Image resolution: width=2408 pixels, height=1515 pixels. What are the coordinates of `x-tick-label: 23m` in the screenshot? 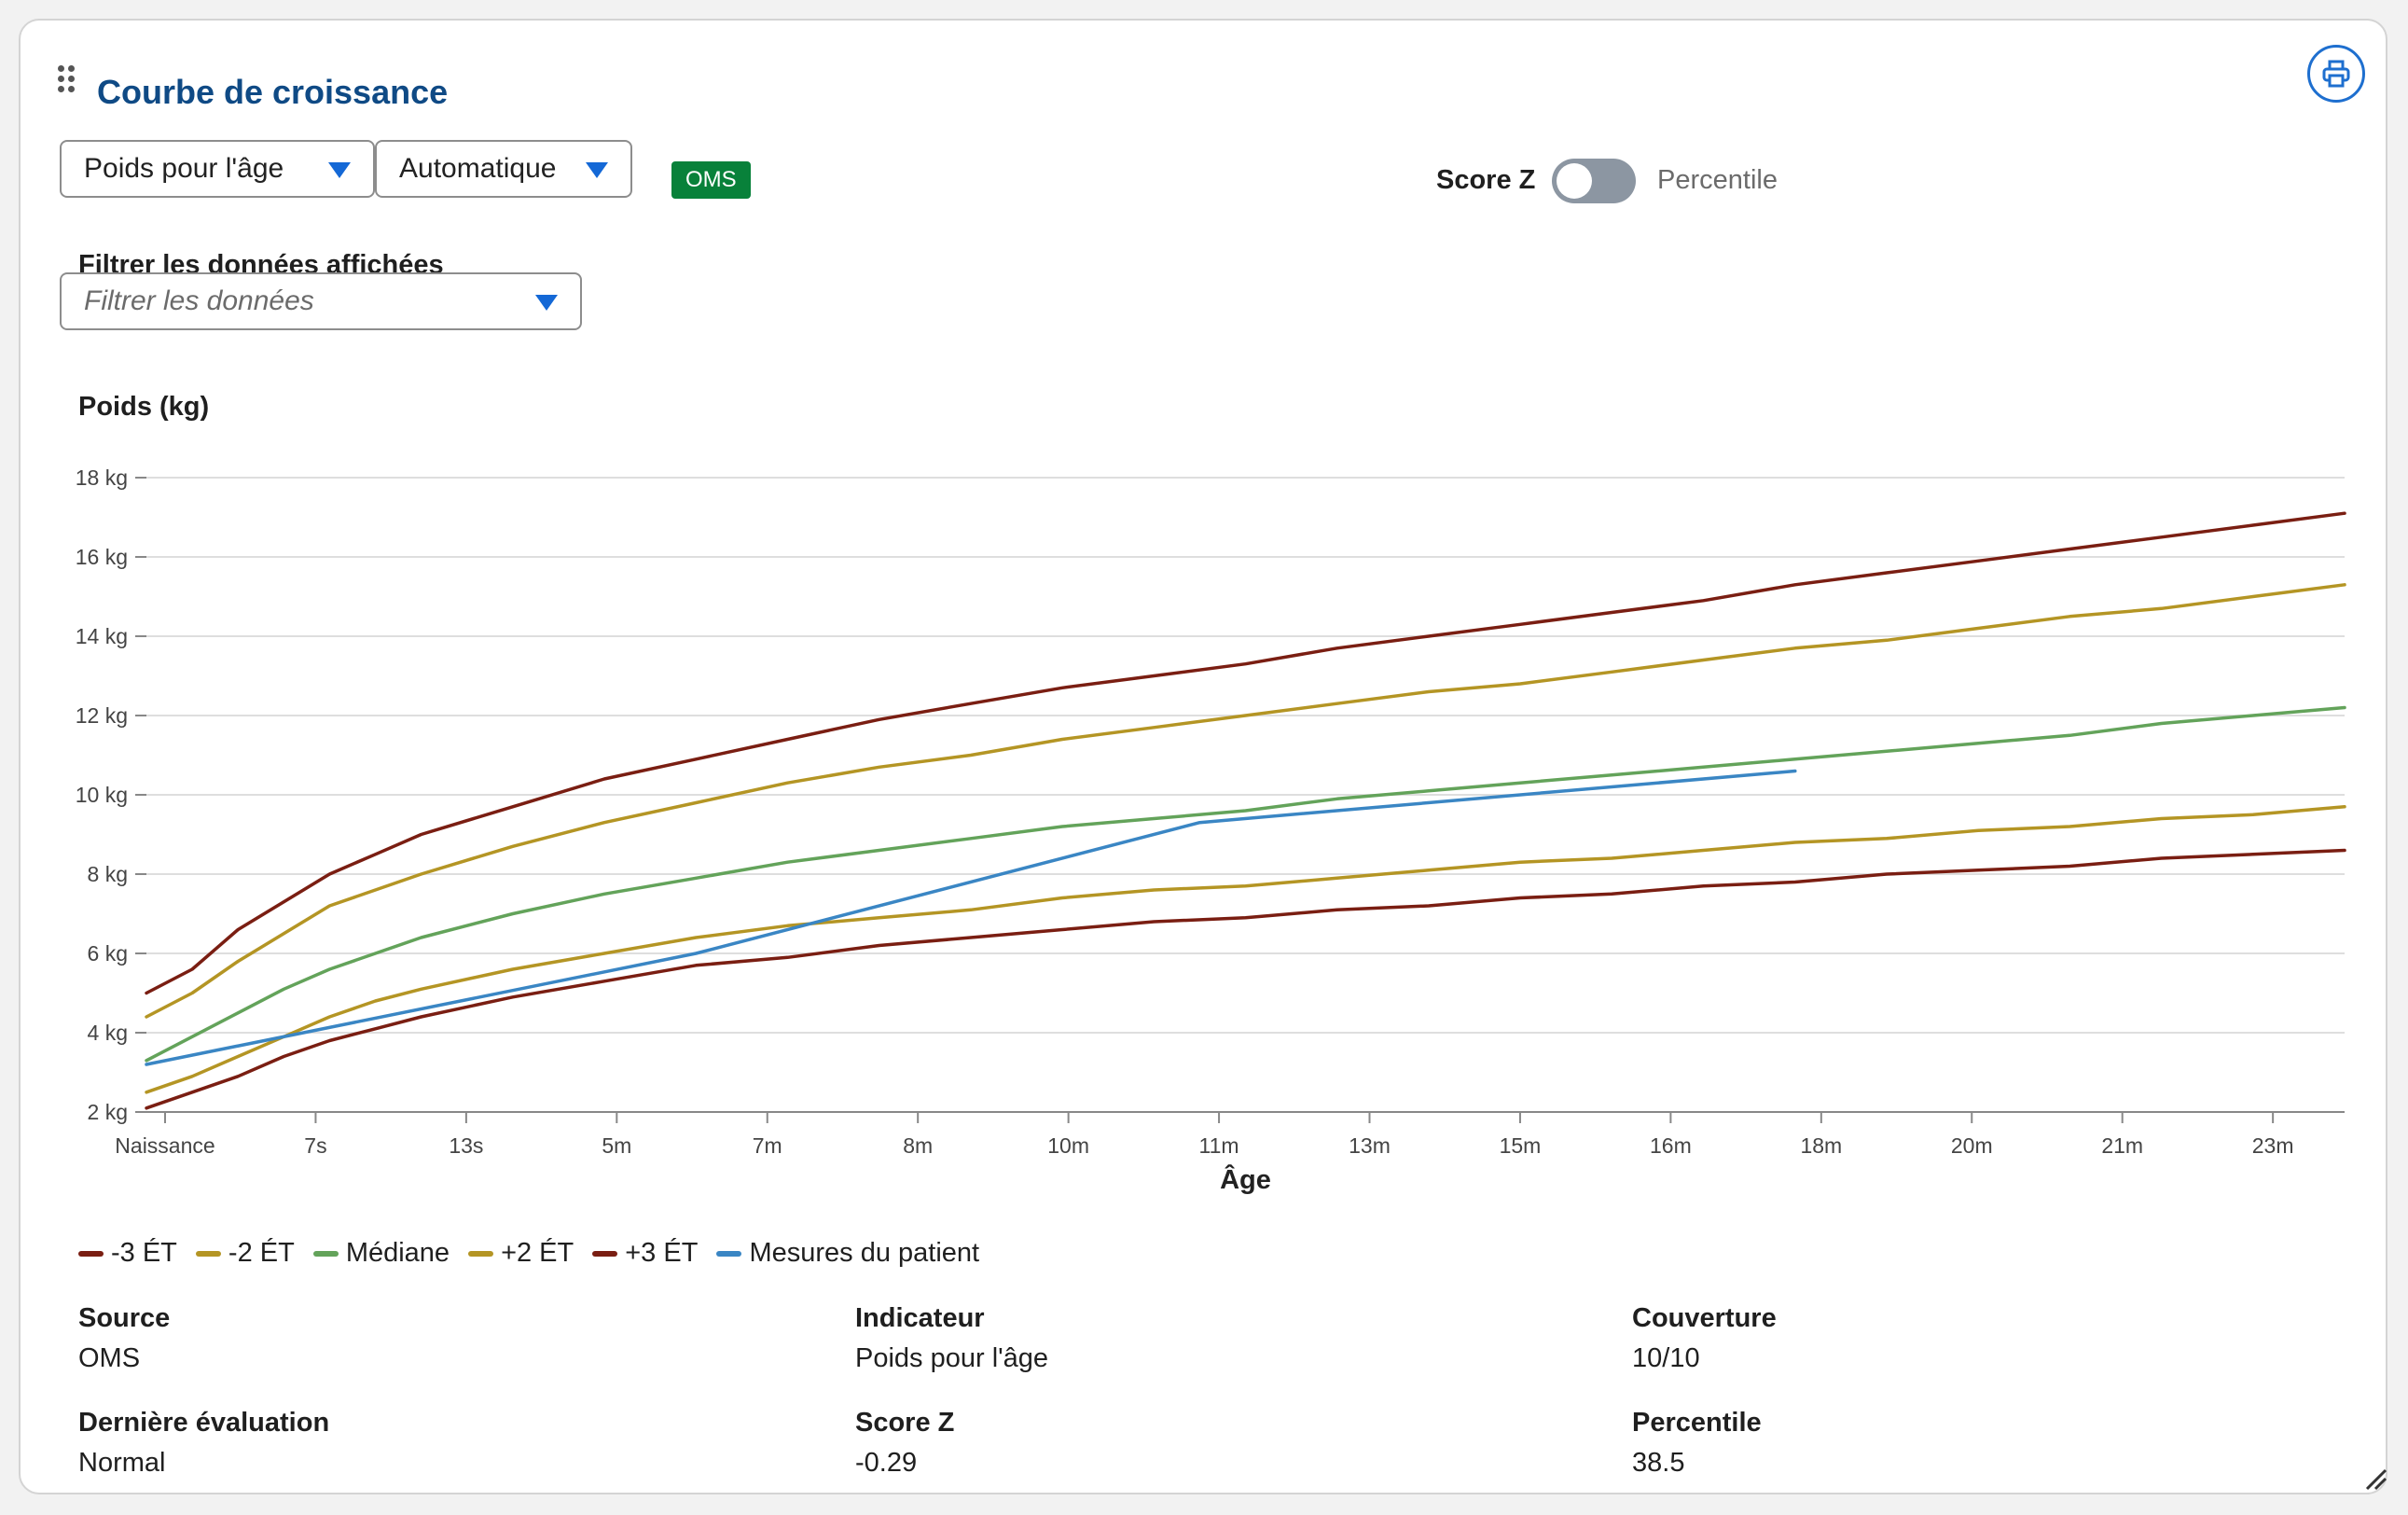 It's located at (2273, 1145).